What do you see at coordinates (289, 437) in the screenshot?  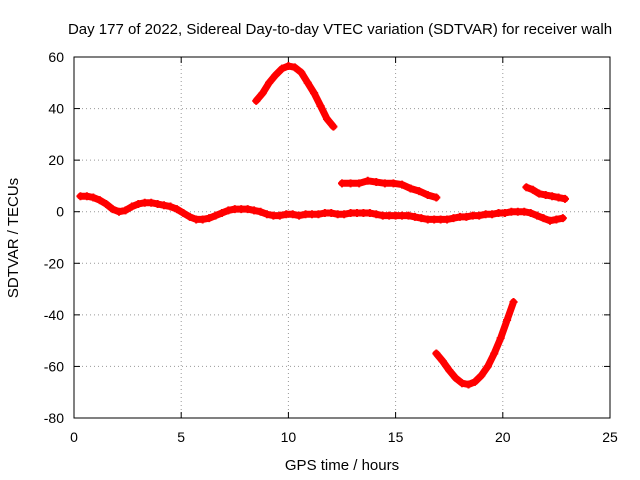 I see `x-tick-label: 10` at bounding box center [289, 437].